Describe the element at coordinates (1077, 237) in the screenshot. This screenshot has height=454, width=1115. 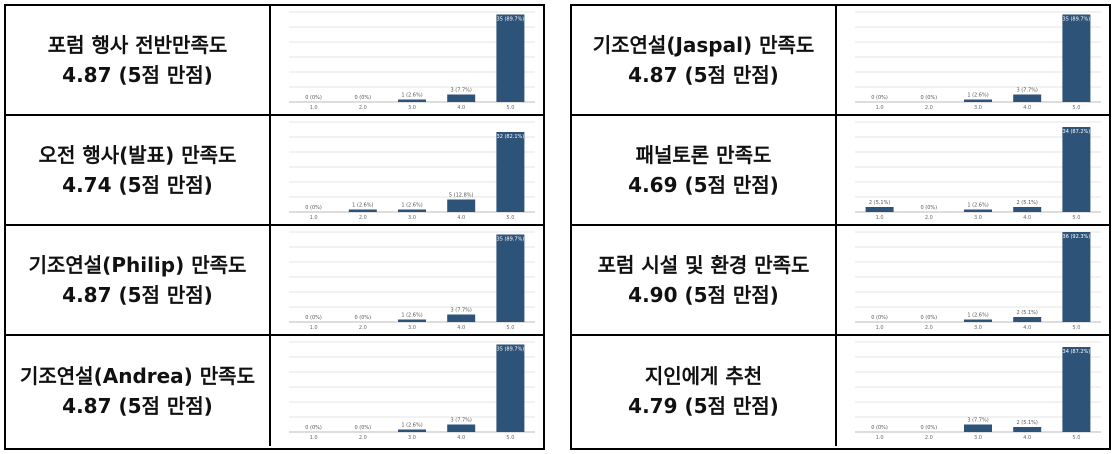
I see `bar-value-label: 36 (92.3%)` at that location.